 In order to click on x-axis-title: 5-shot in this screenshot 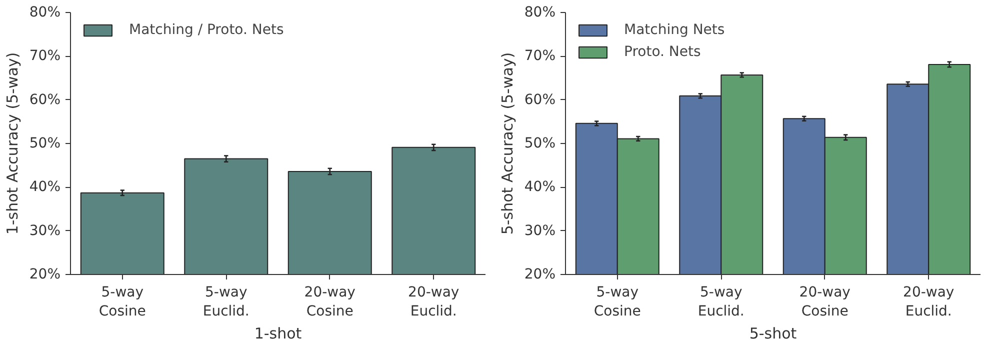, I will do `click(773, 333)`.